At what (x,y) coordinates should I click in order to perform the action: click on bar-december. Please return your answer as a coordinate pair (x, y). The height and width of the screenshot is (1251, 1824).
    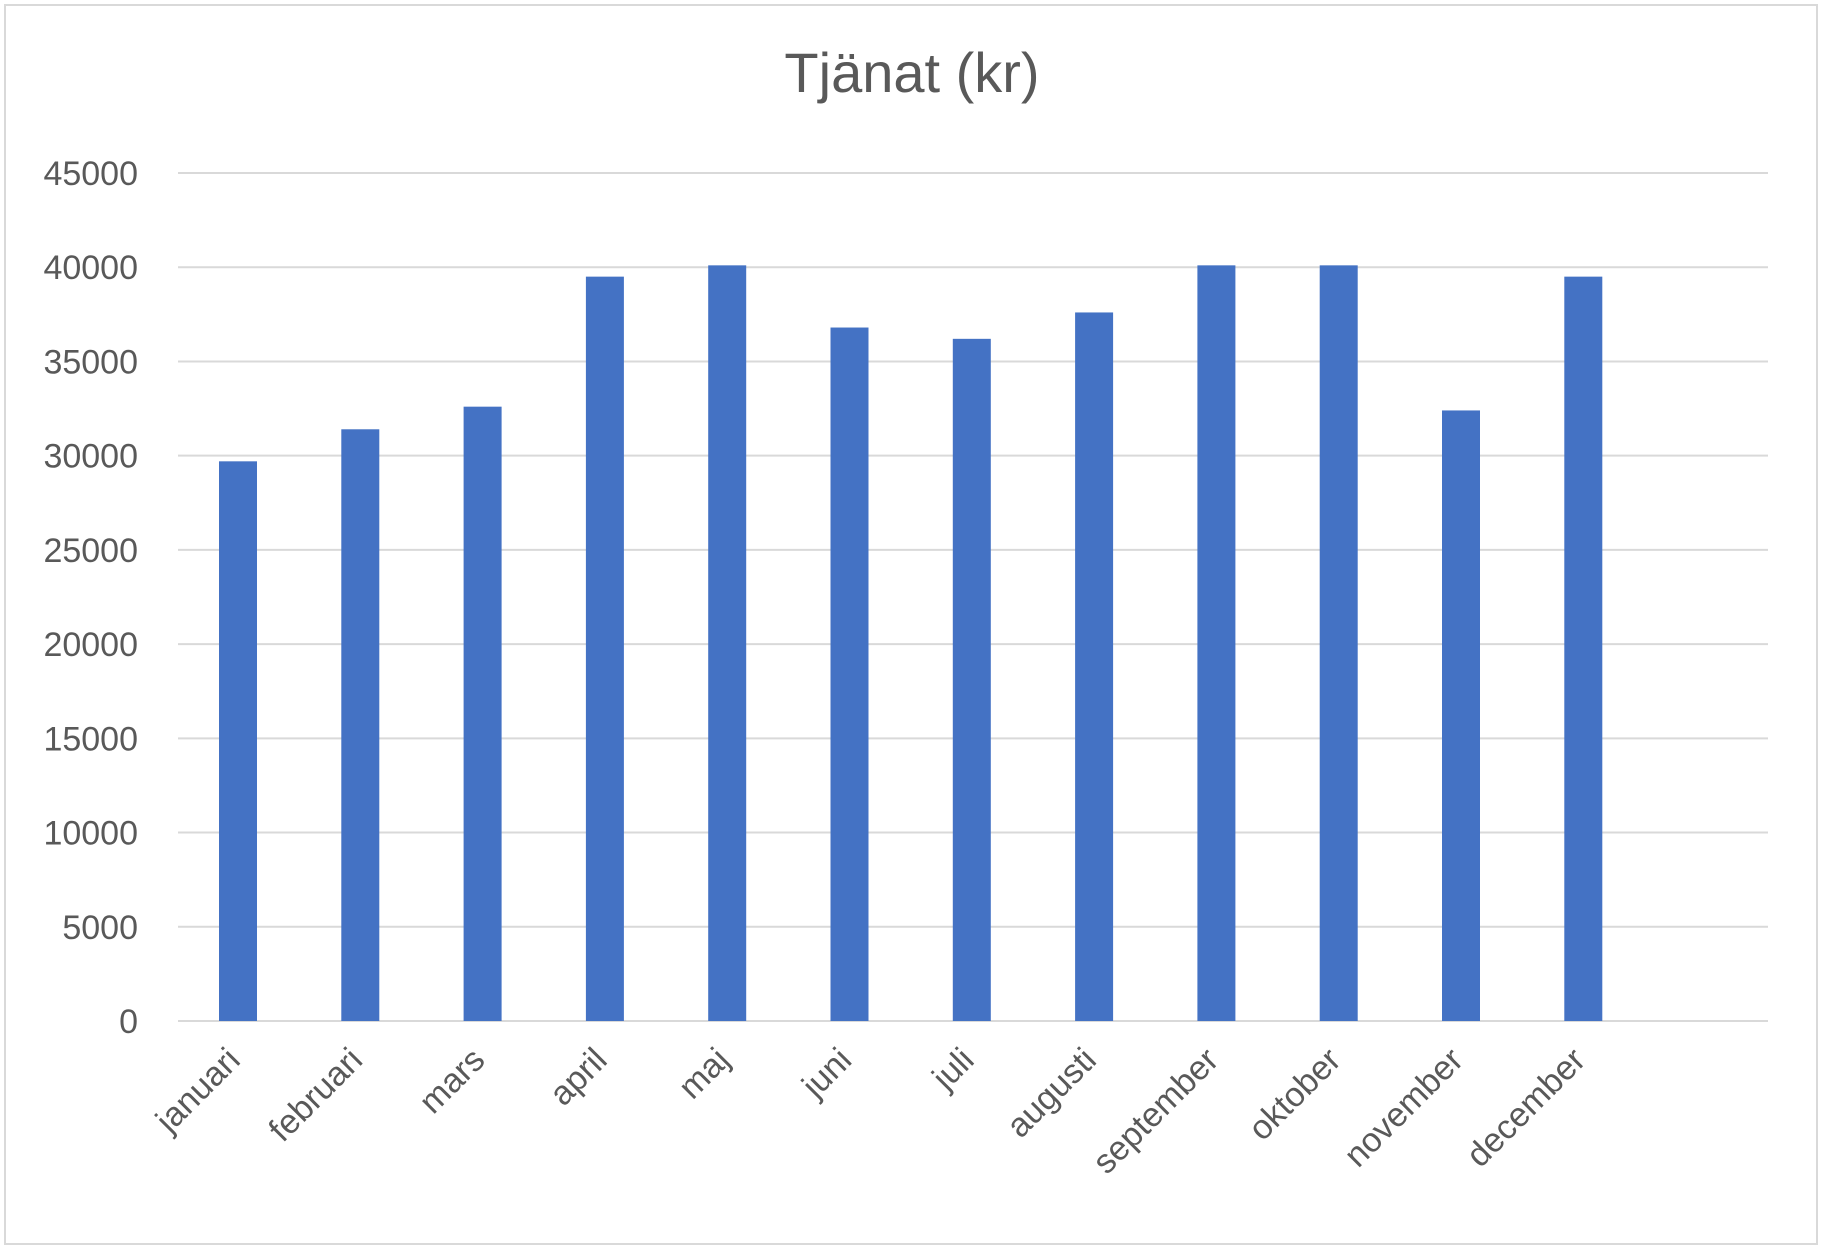
    Looking at the image, I should click on (1583, 649).